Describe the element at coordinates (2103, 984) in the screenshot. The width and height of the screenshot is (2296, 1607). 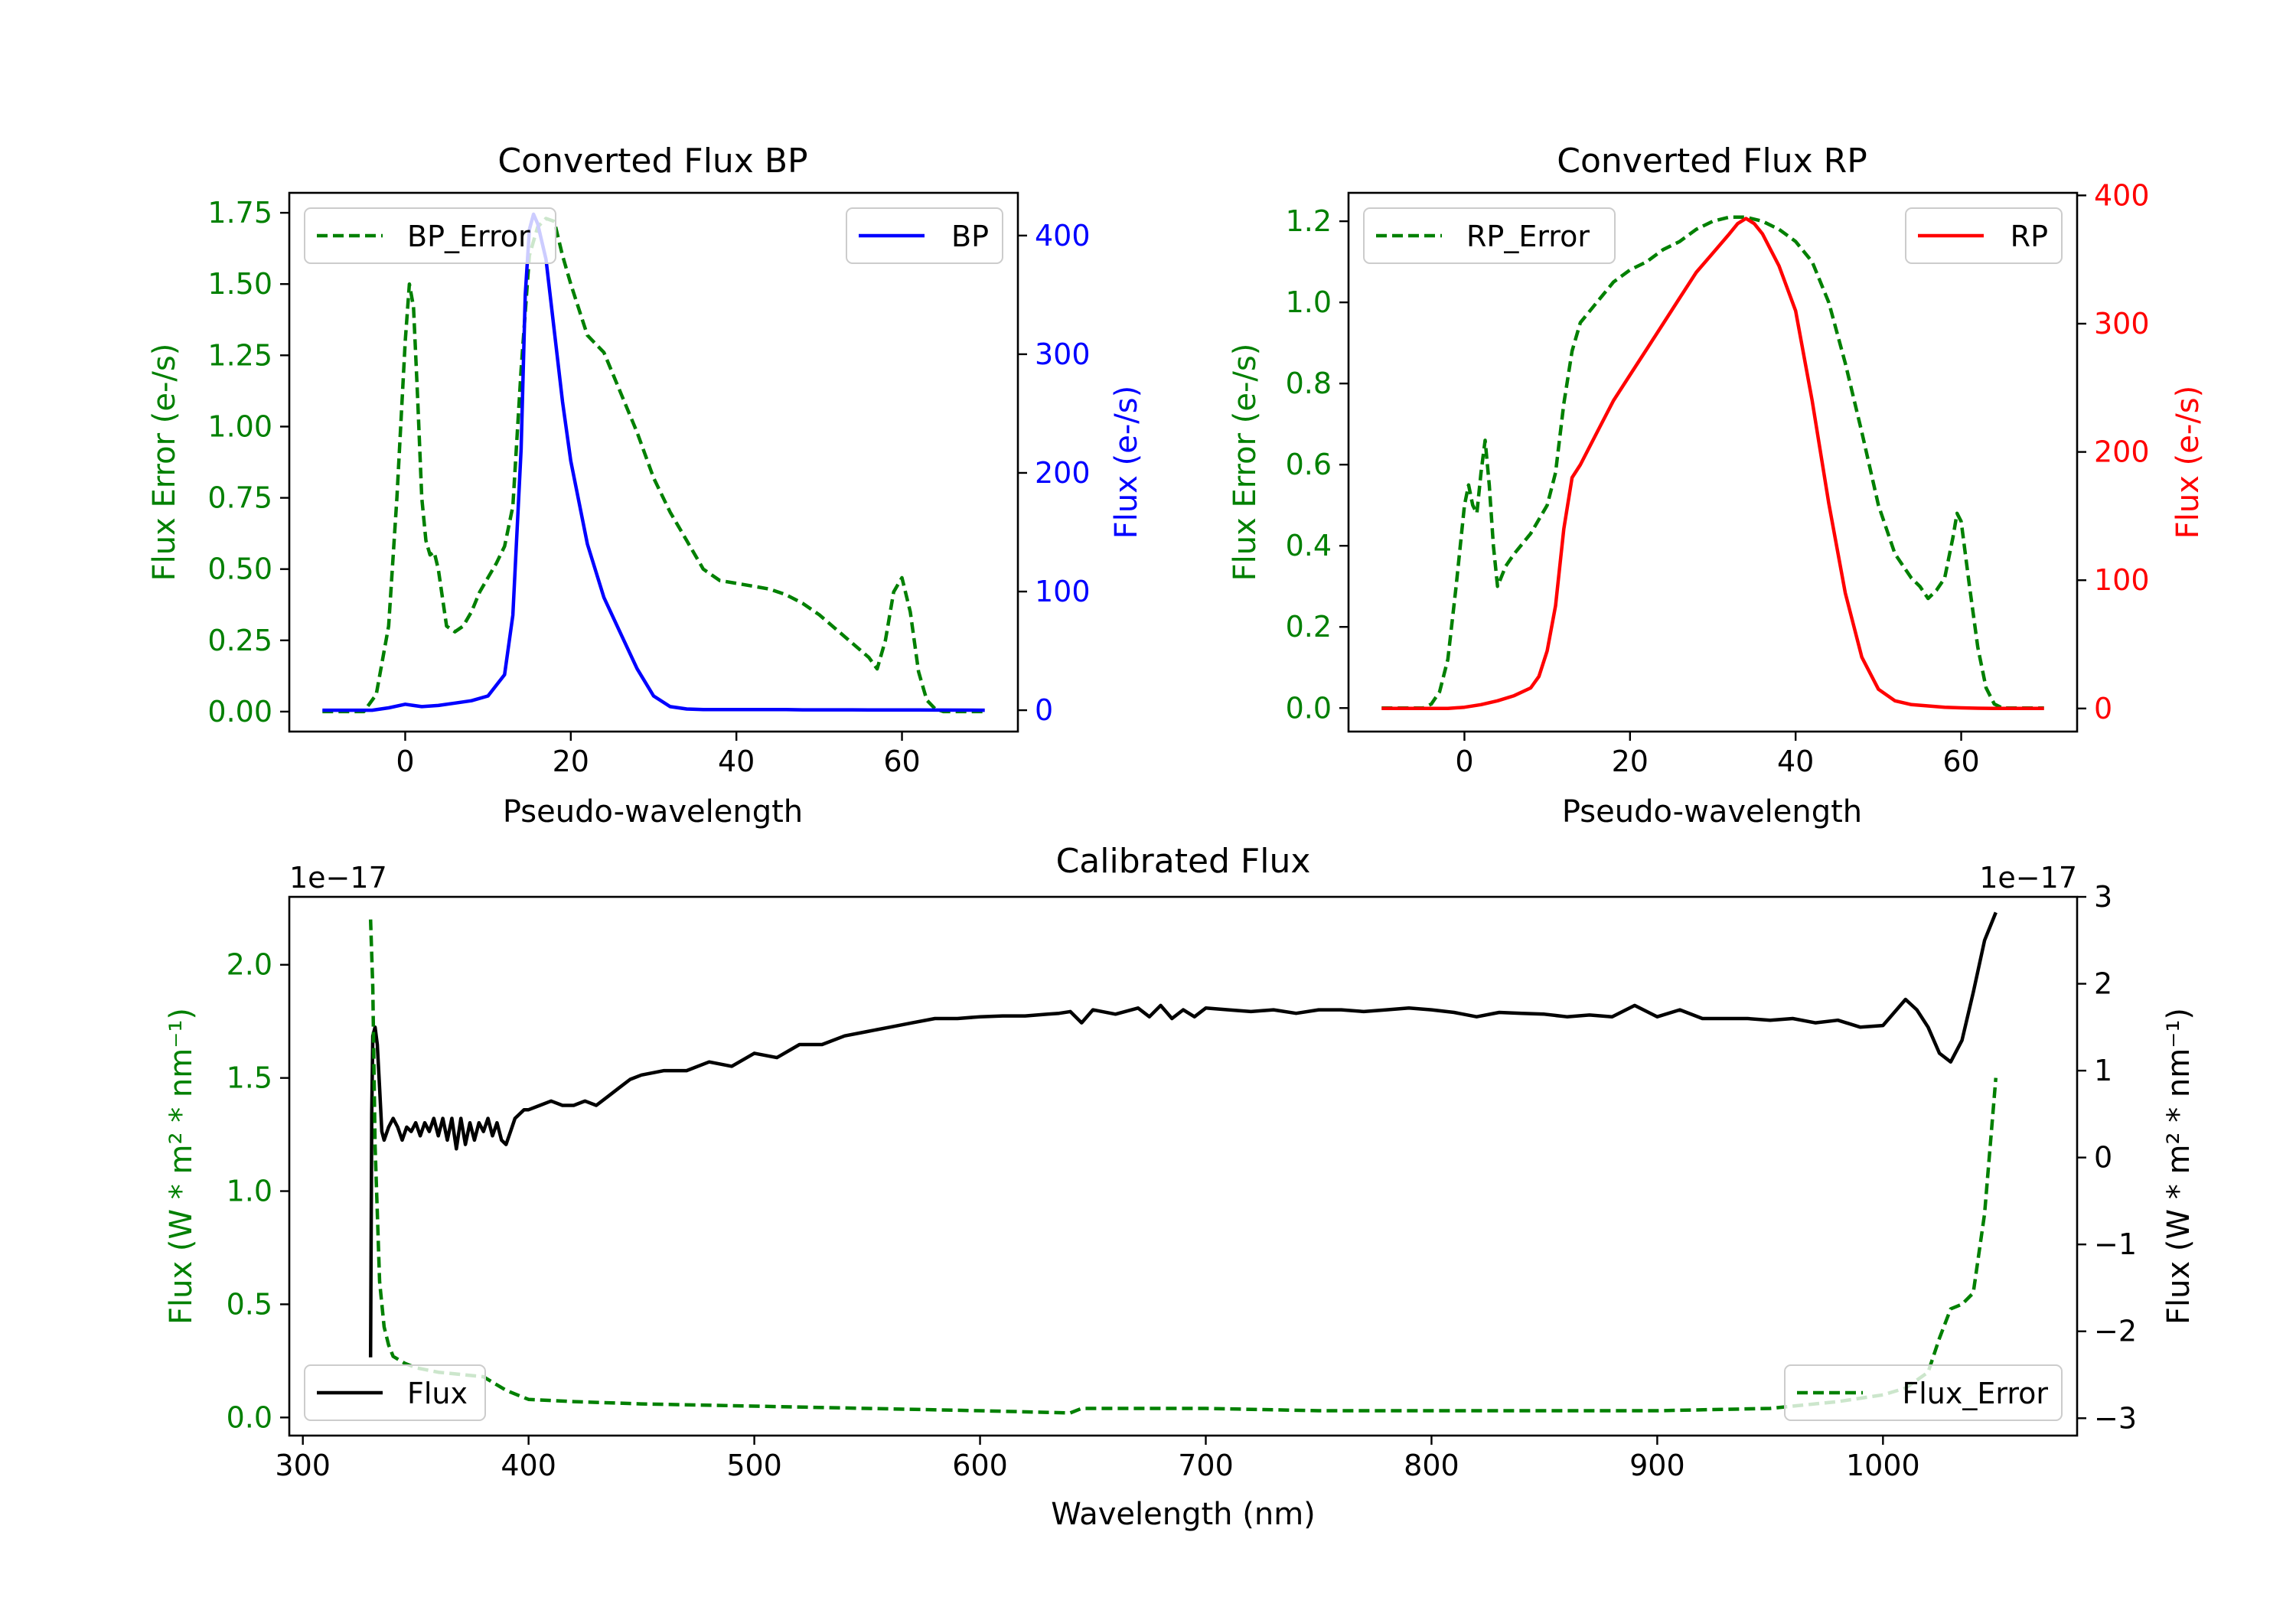
I see `cal-right-tick-label: 2` at that location.